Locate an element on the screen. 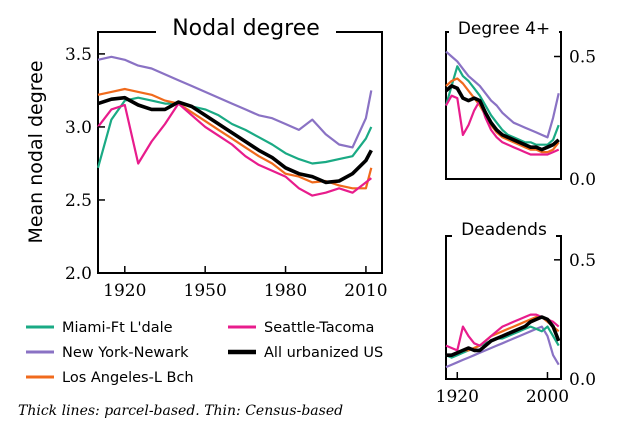 The width and height of the screenshot is (620, 429). legend-entry-losangeles: Los Angeles-L Bch is located at coordinates (110, 378).